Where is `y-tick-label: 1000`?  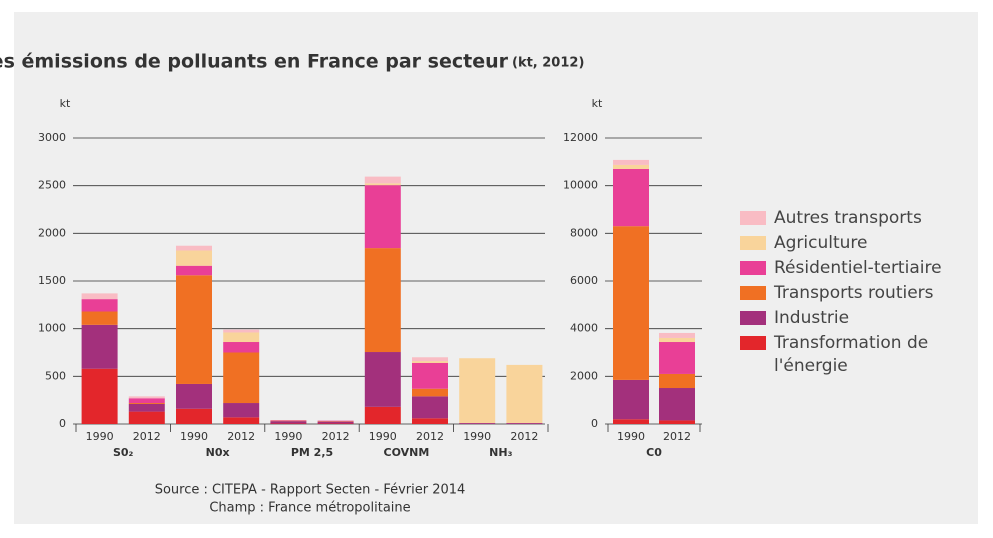
y-tick-label: 1000 is located at coordinates (52, 328).